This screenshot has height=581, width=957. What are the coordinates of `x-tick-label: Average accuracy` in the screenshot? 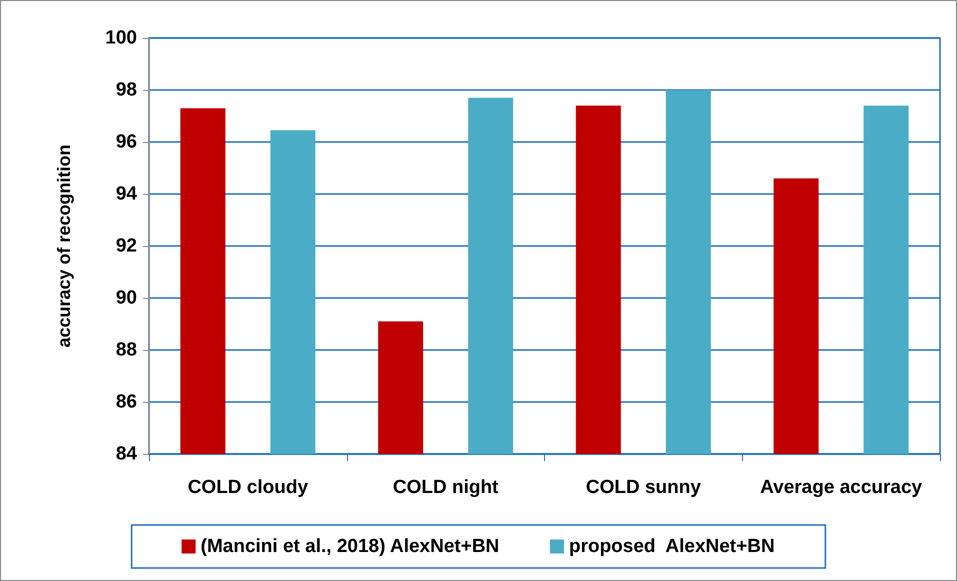 It's located at (841, 487).